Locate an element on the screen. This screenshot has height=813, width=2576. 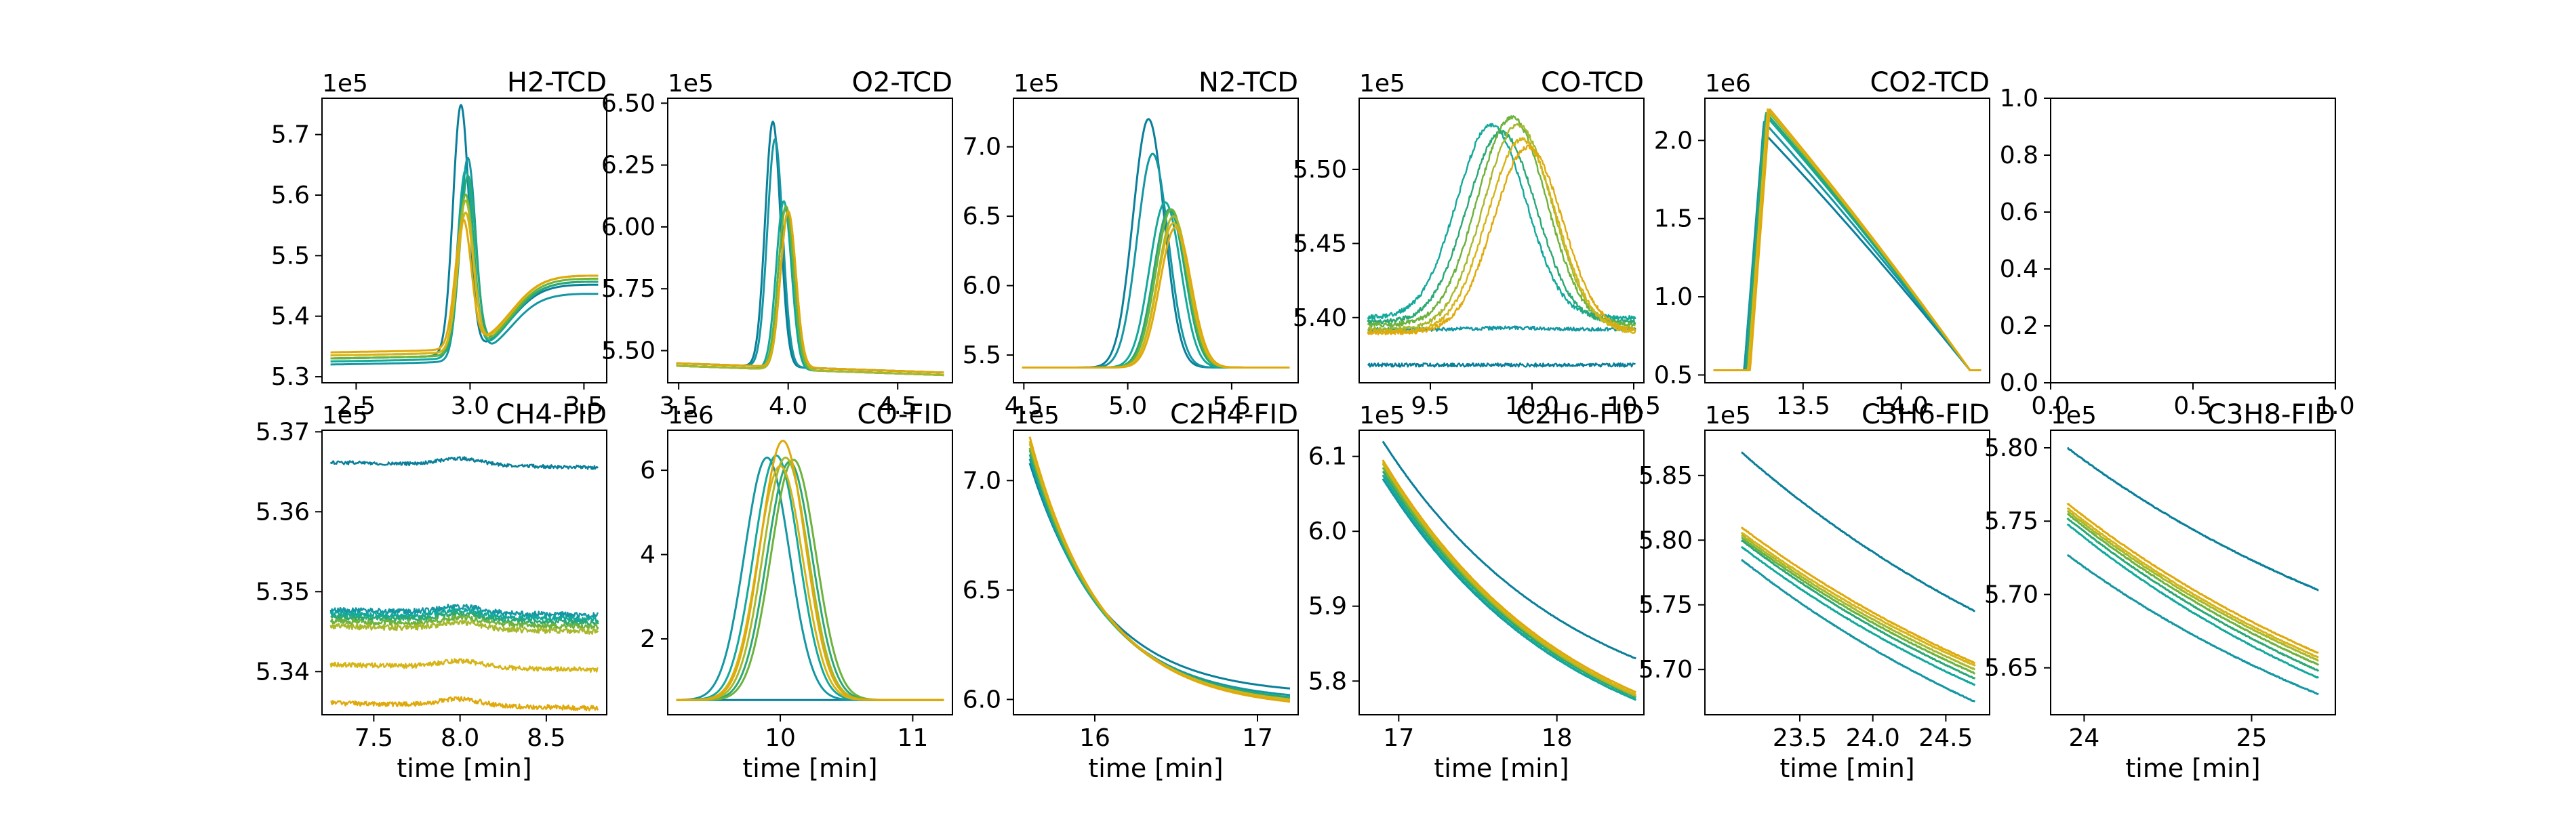
y-tick-label: 1.5 is located at coordinates (1673, 219).